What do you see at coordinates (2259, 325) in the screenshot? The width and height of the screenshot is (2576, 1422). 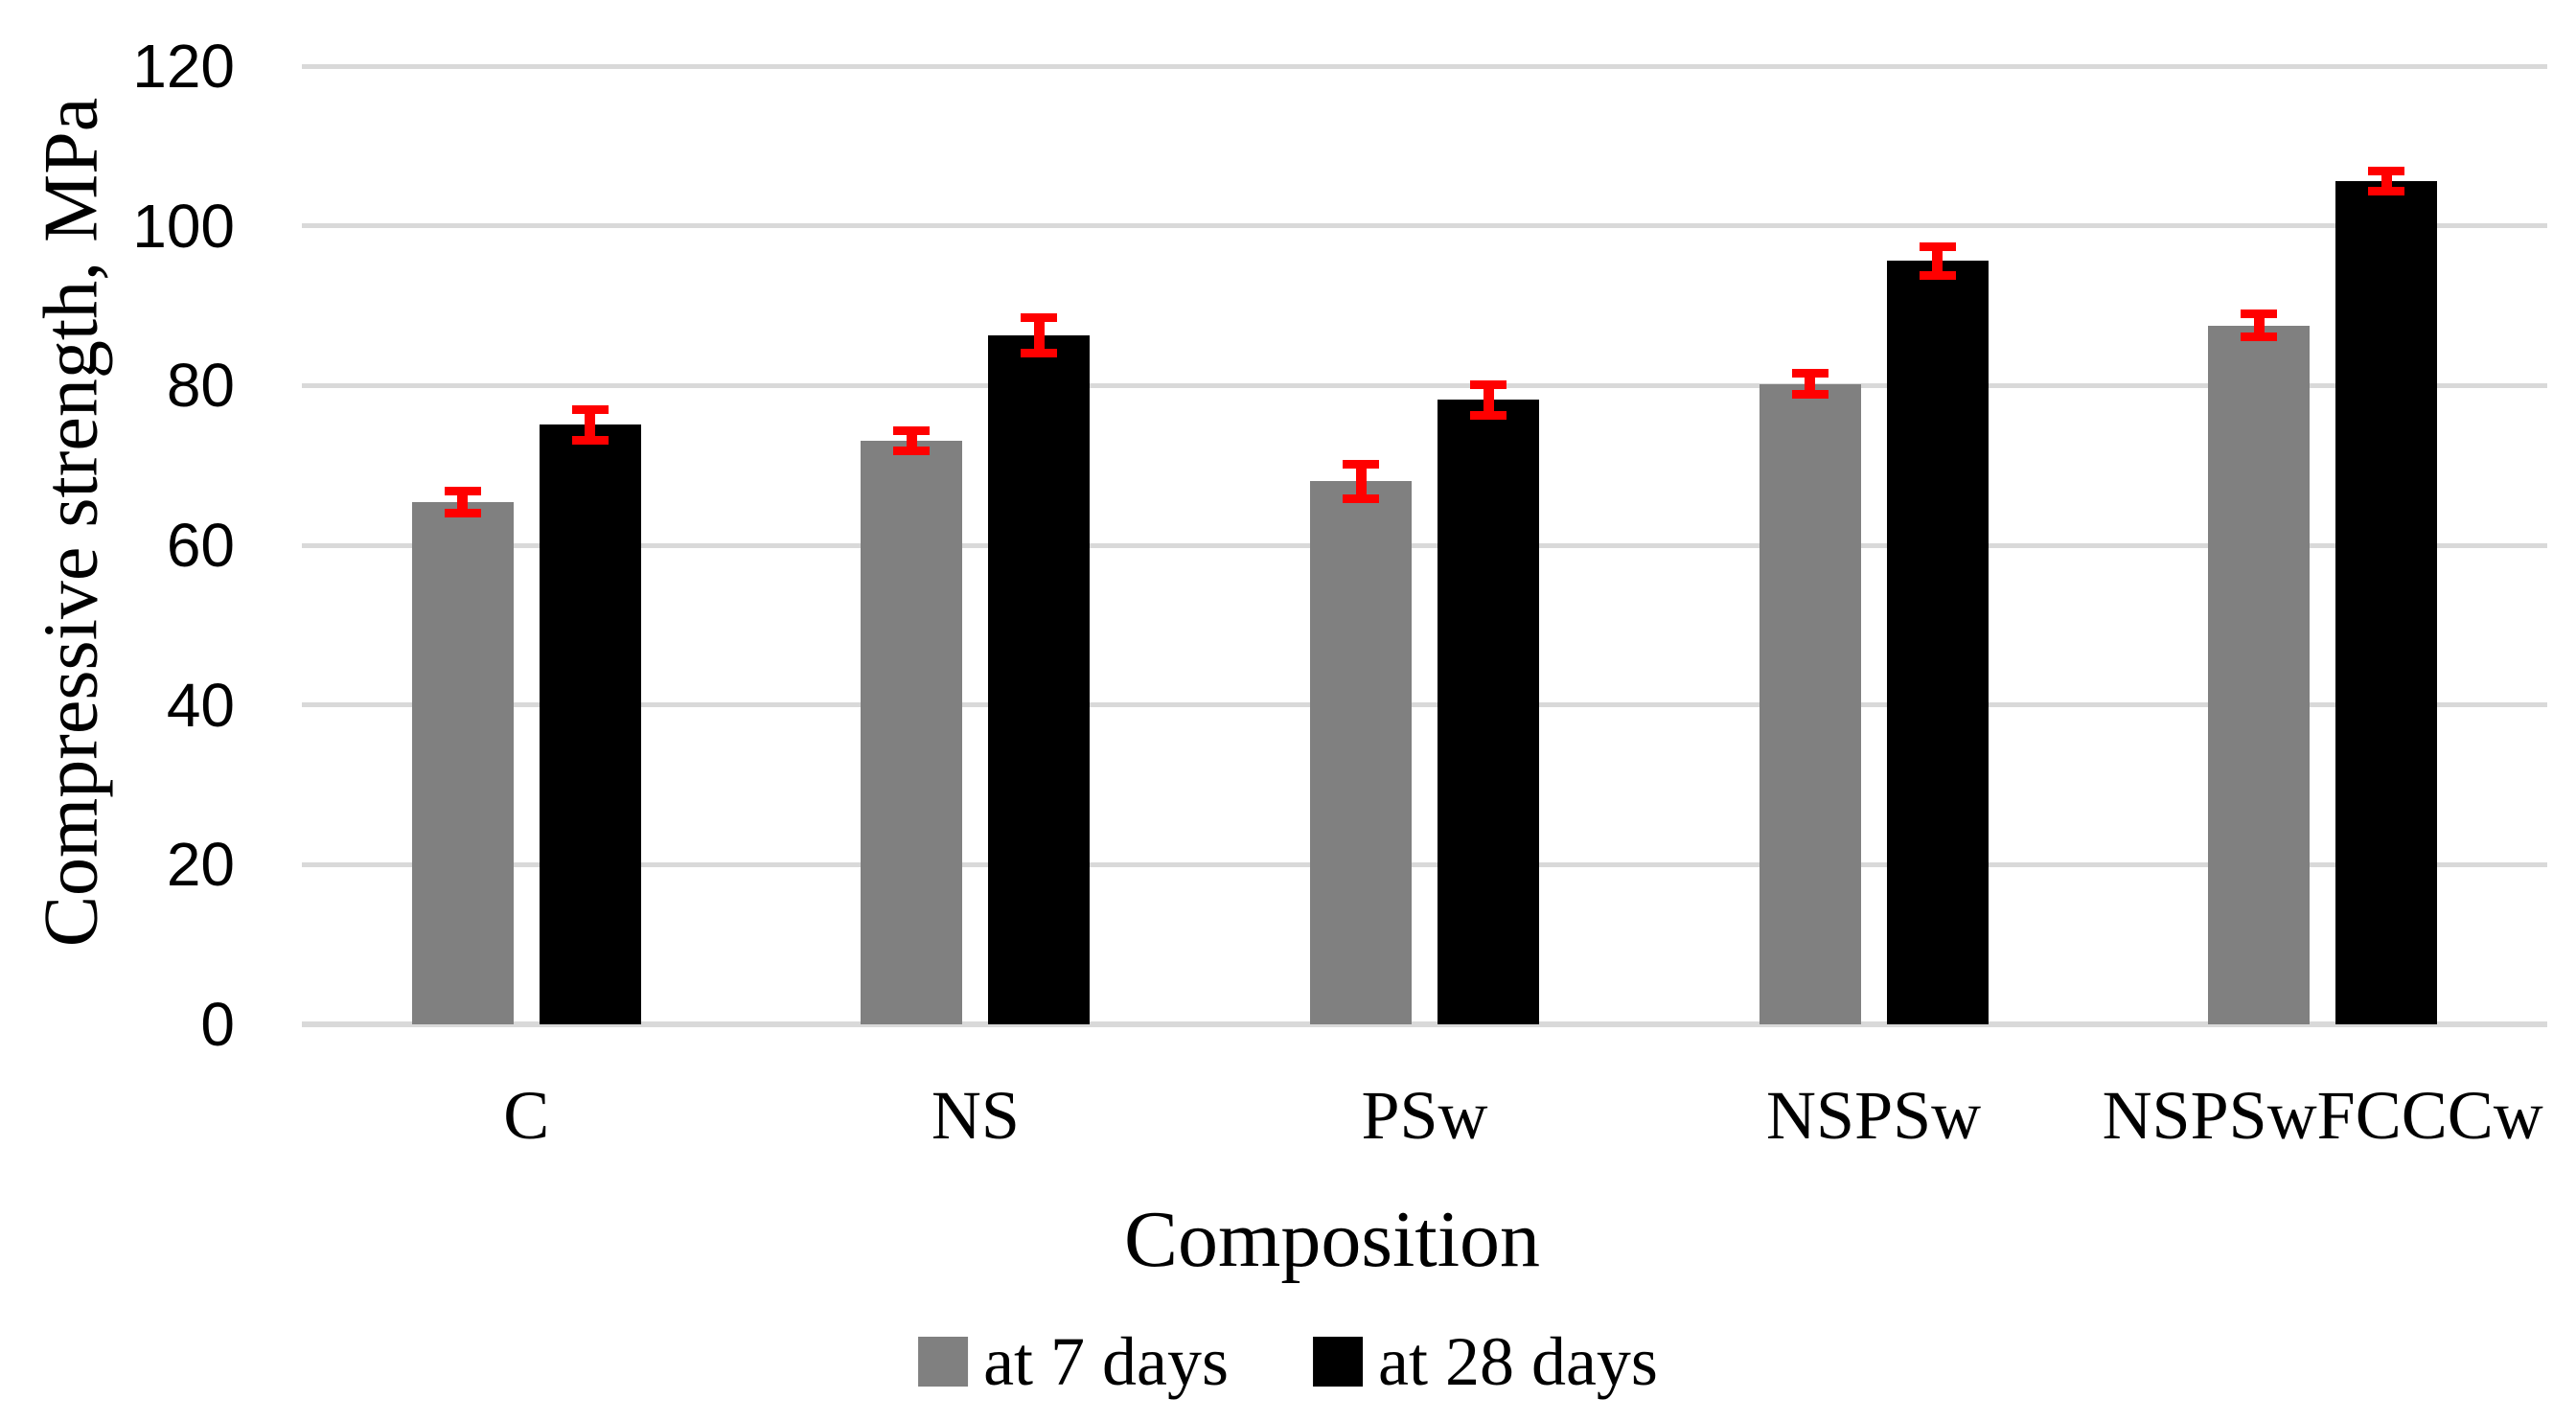 I see `error-bar-stem-at-7-days-NSPSwFCCCw` at bounding box center [2259, 325].